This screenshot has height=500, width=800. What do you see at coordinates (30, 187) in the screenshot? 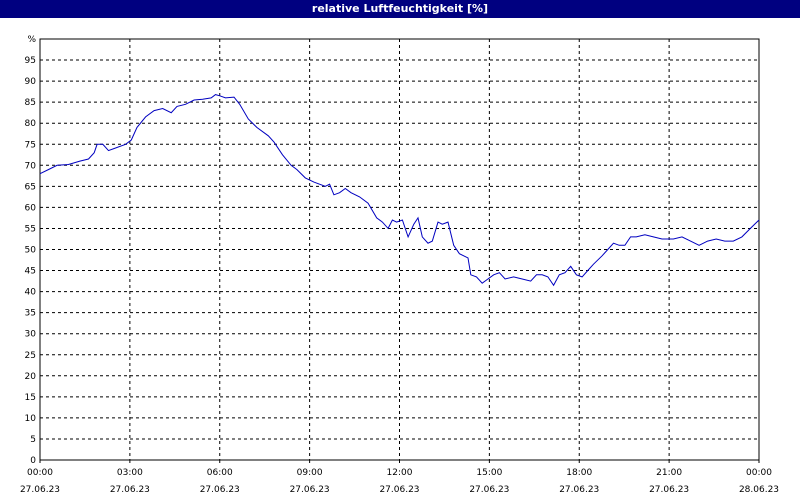
I see `y-tick-label: 65` at bounding box center [30, 187].